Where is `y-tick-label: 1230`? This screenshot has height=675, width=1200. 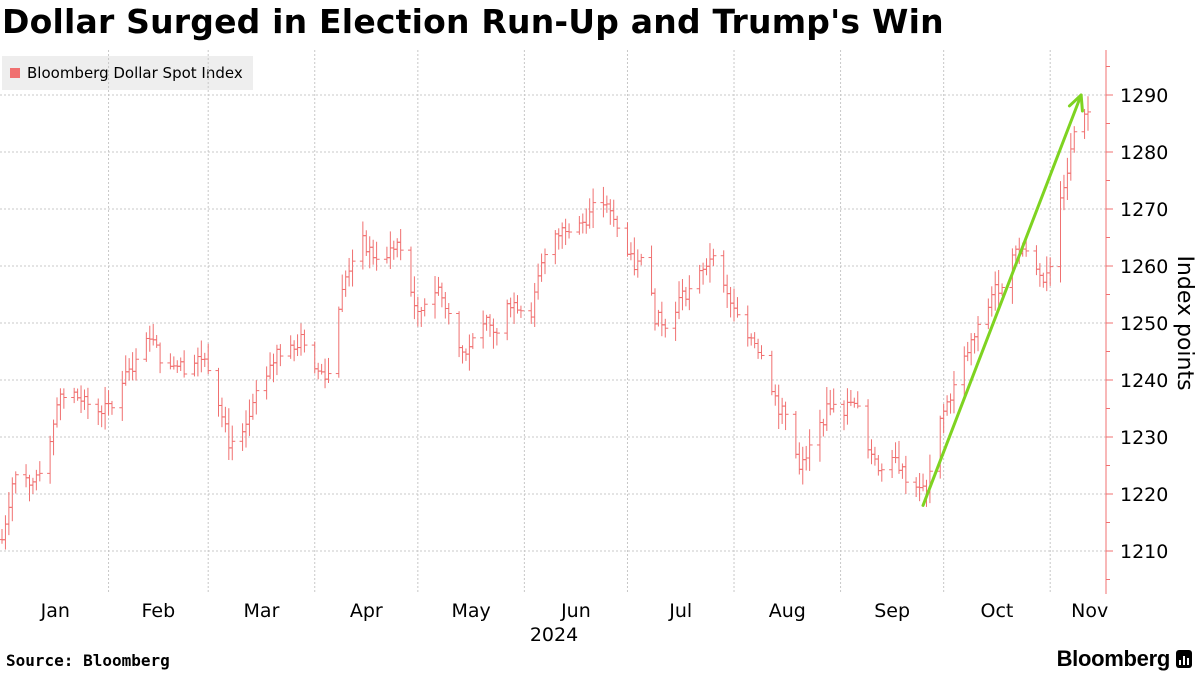 y-tick-label: 1230 is located at coordinates (1144, 438).